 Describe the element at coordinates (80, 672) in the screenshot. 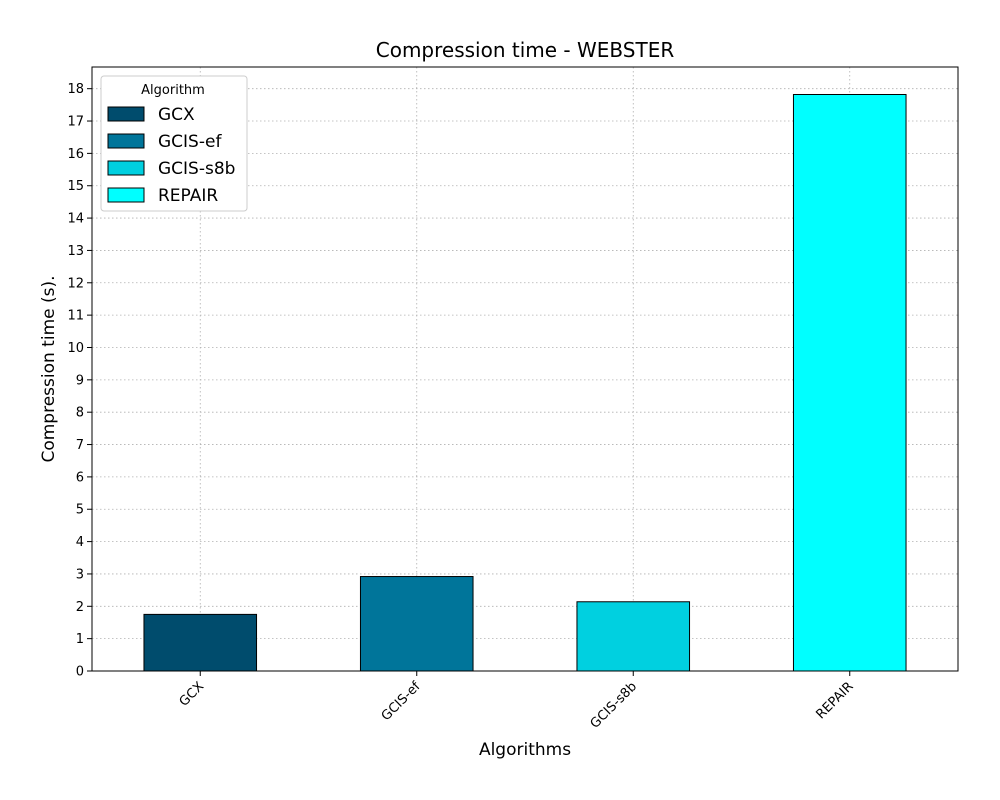

I see `y-tick-label: 0` at that location.